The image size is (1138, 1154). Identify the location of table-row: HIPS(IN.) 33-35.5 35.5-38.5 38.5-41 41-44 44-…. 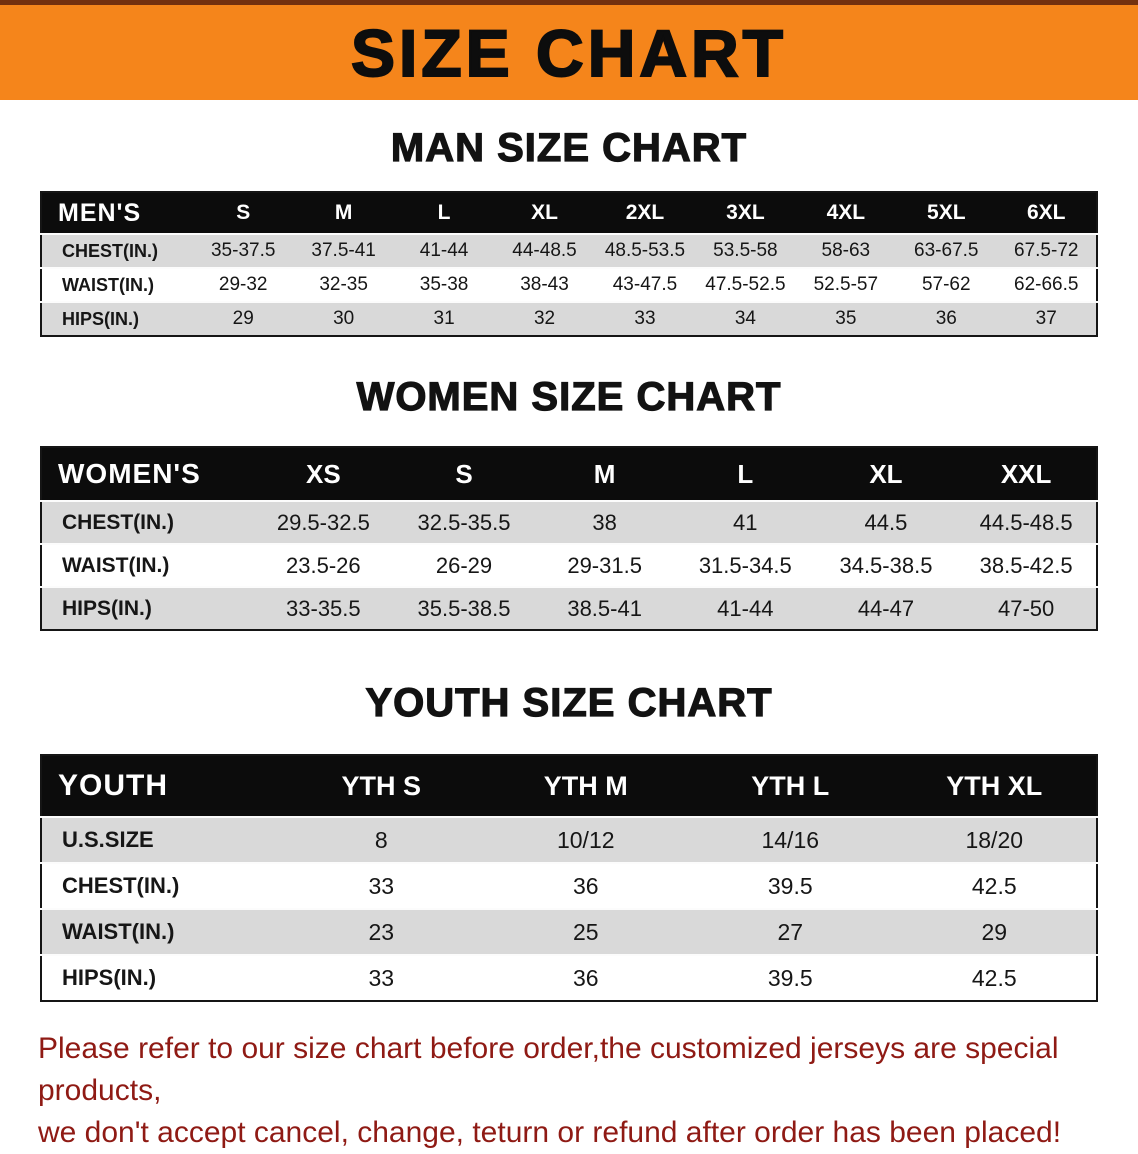
(569, 608).